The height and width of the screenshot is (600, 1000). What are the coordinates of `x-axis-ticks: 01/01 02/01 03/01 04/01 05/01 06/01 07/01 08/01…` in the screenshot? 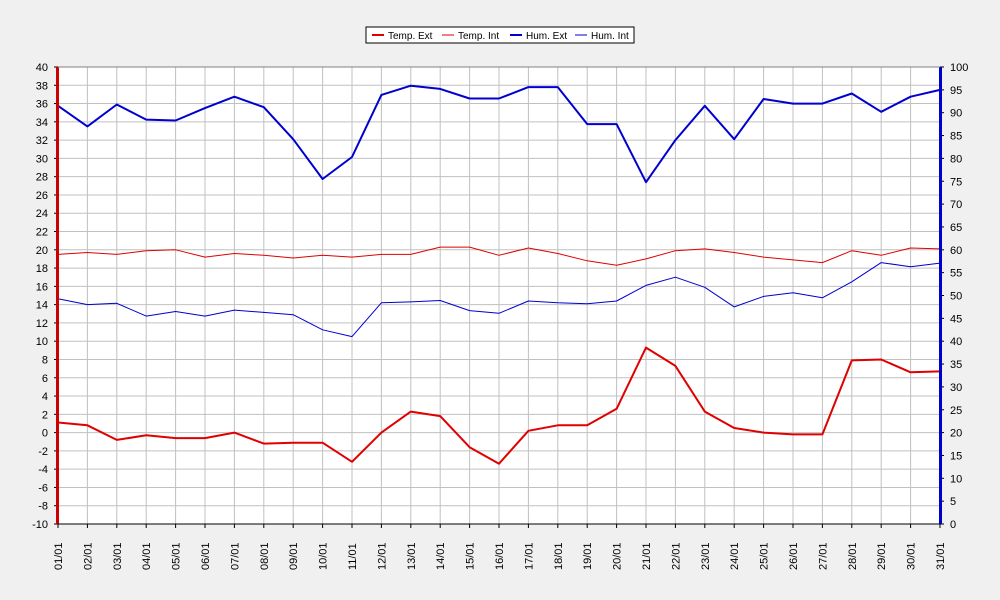 It's located at (500, 547).